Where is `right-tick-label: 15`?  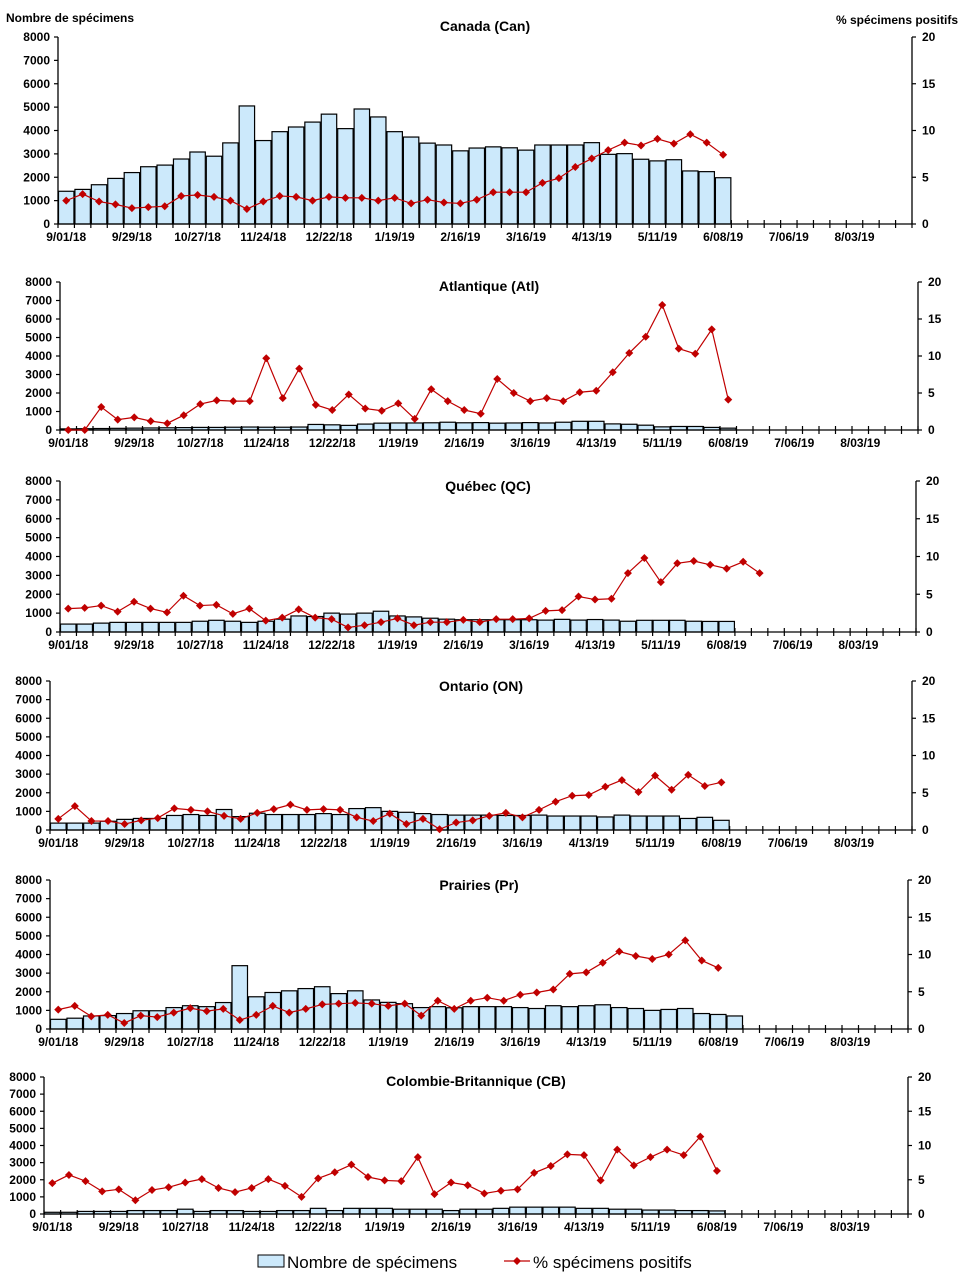
right-tick-label: 15 is located at coordinates (933, 519).